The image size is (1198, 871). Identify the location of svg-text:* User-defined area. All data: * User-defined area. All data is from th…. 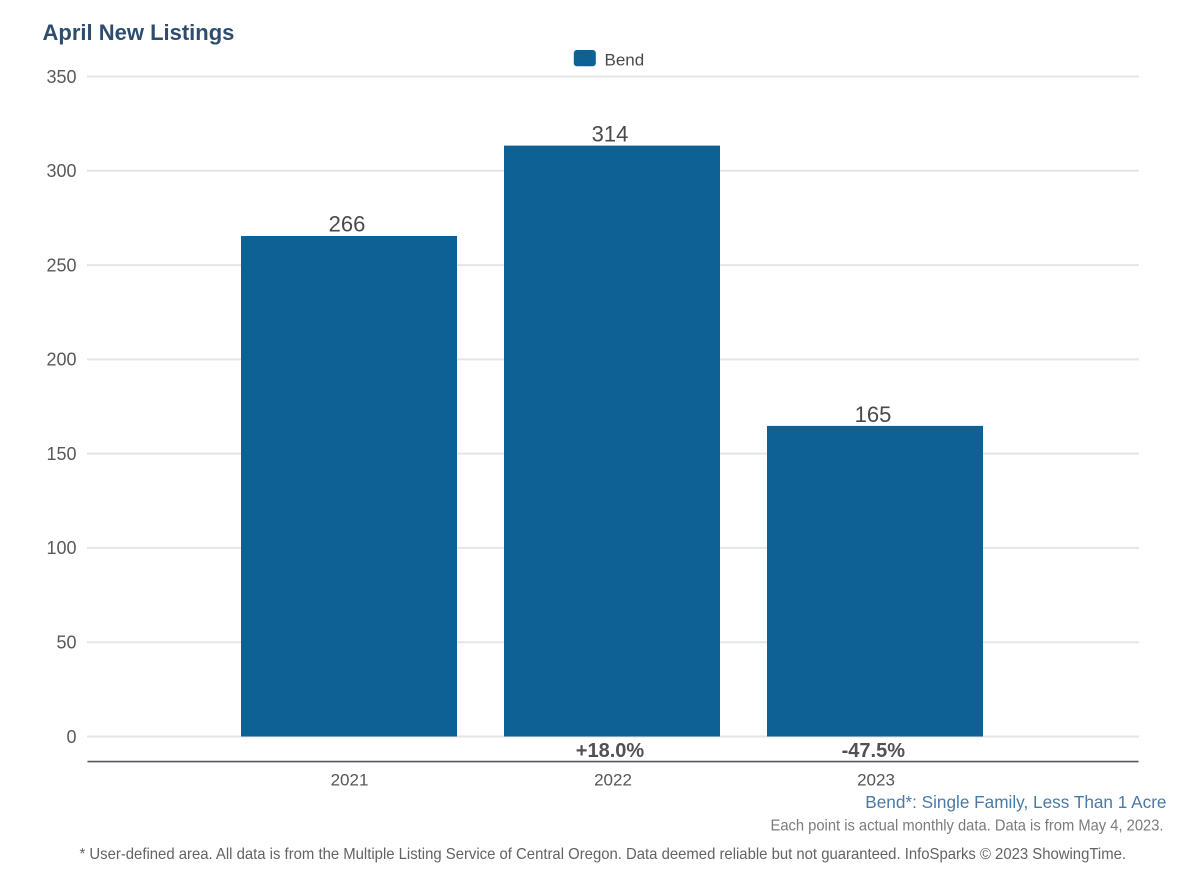
(603, 854).